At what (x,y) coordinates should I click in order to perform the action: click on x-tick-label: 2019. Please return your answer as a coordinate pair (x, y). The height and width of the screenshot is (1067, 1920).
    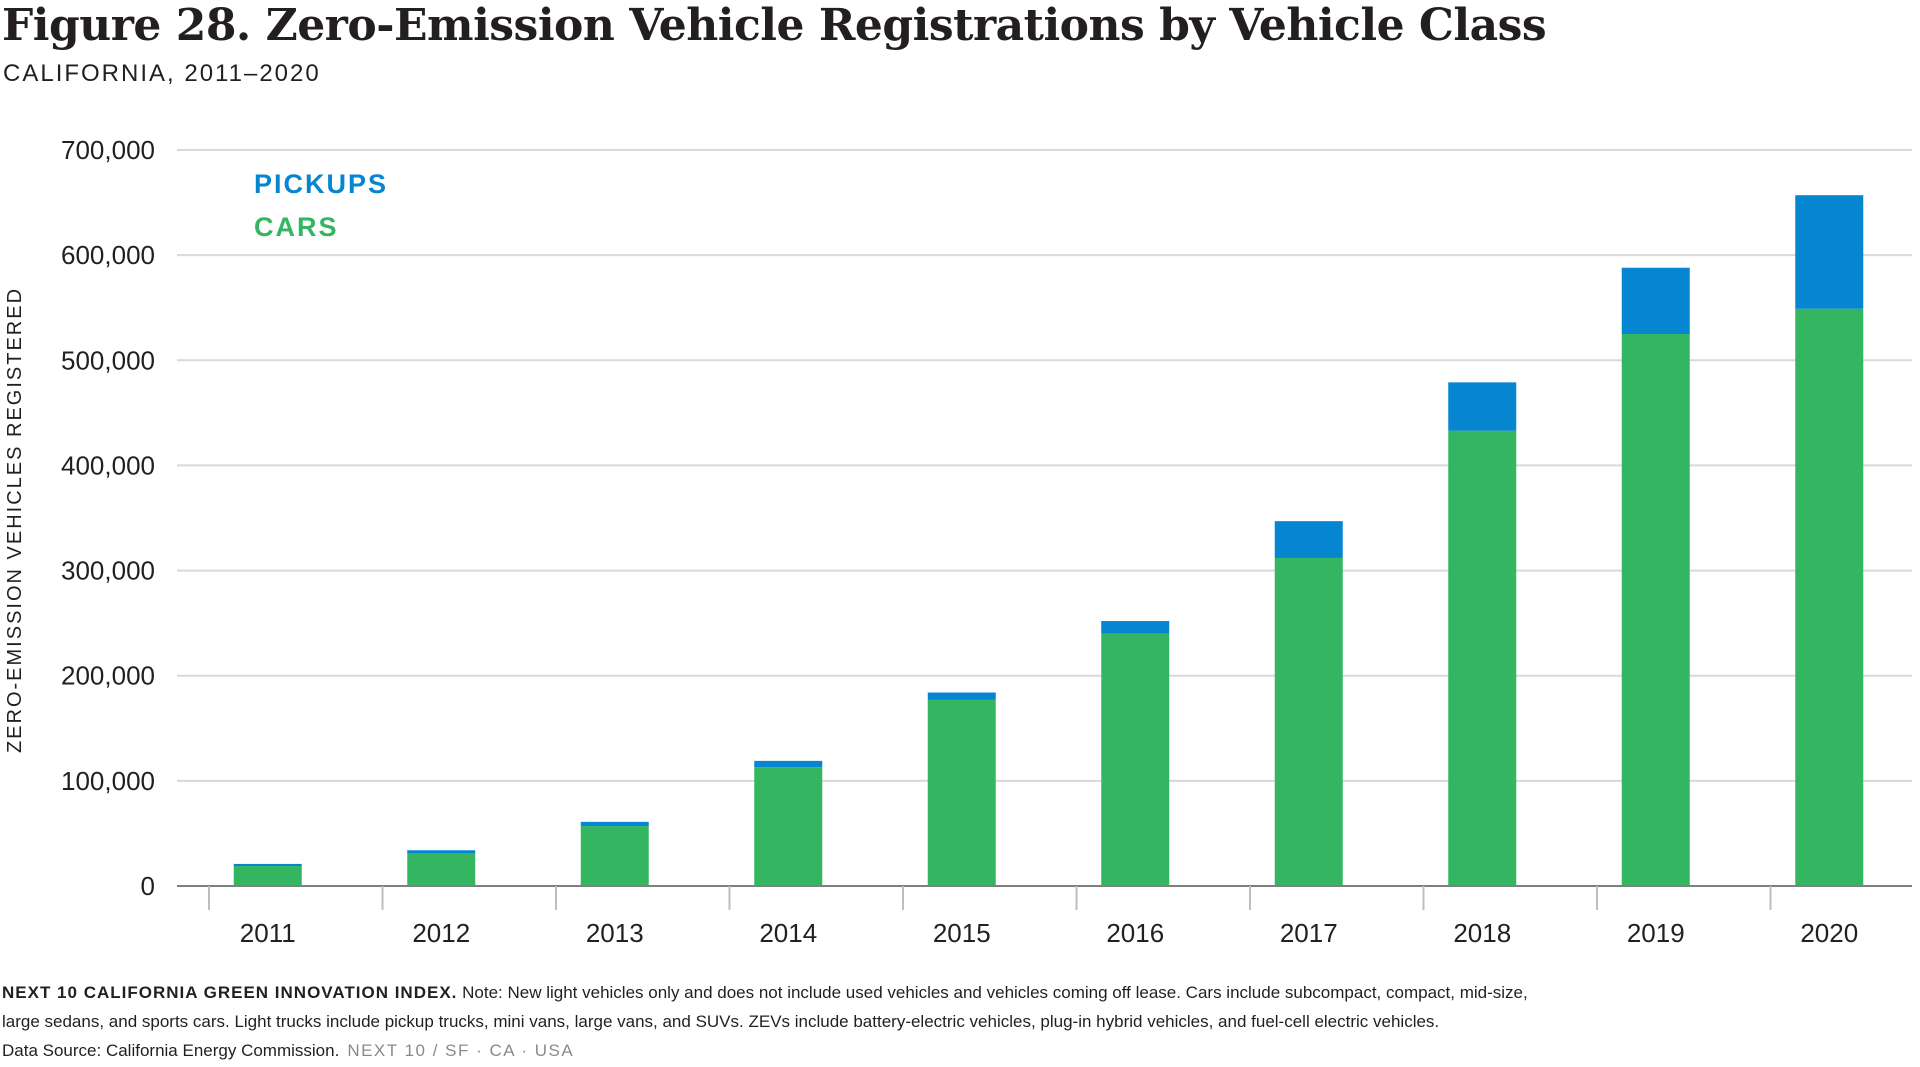
    Looking at the image, I should click on (1656, 933).